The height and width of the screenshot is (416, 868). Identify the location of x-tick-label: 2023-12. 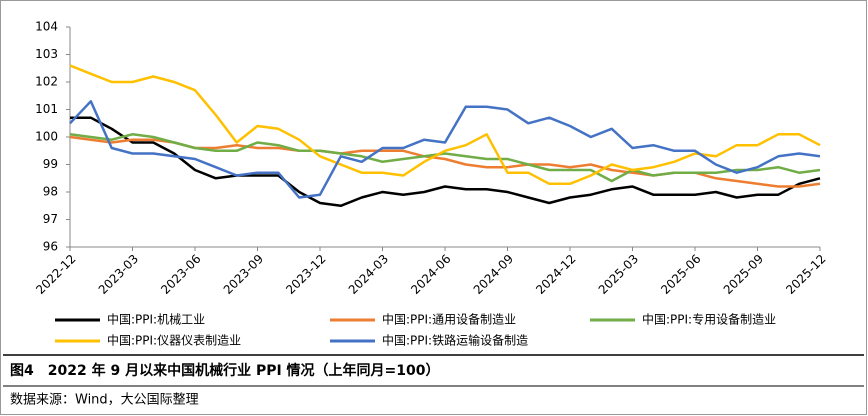
(305, 274).